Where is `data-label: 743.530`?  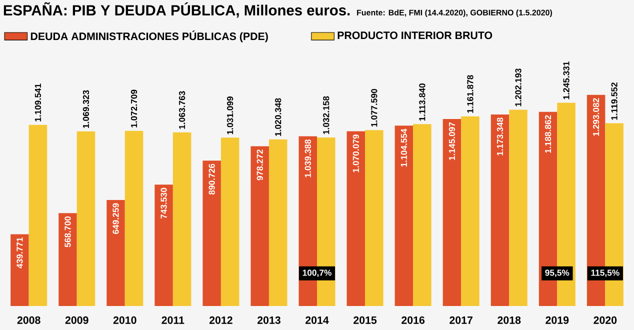
data-label: 743.530 is located at coordinates (163, 203).